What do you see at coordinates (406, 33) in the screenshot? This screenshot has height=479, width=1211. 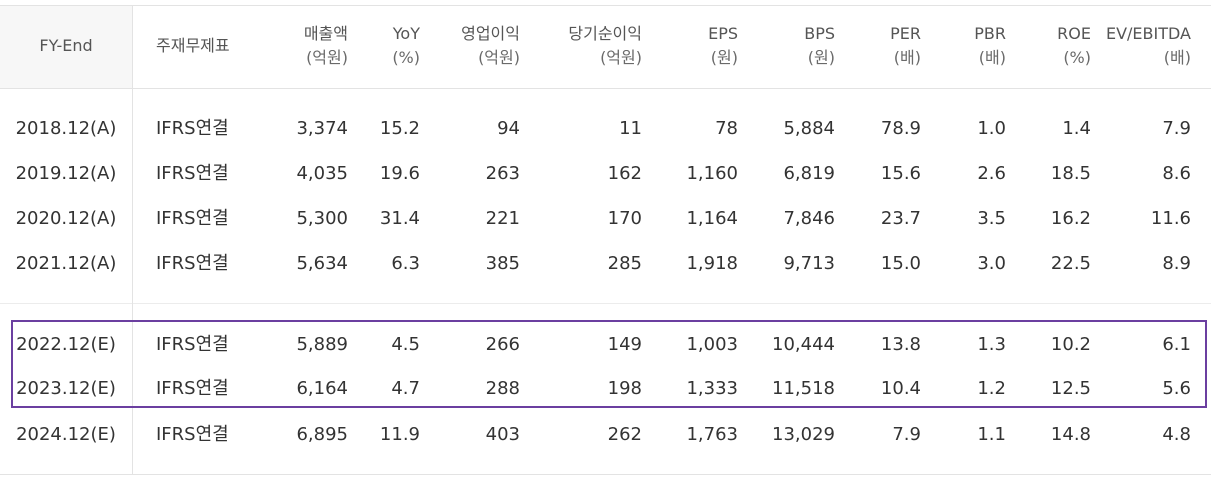 I see `header-yoy-label: YoY` at bounding box center [406, 33].